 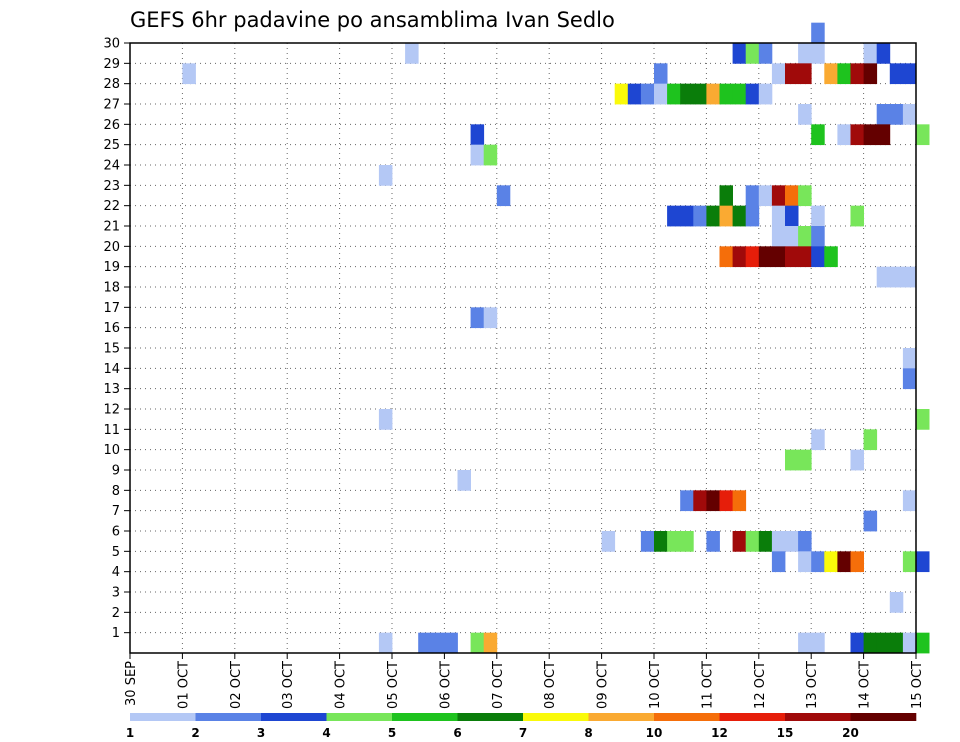 I want to click on y-tick-label: 17, so click(x=111, y=308).